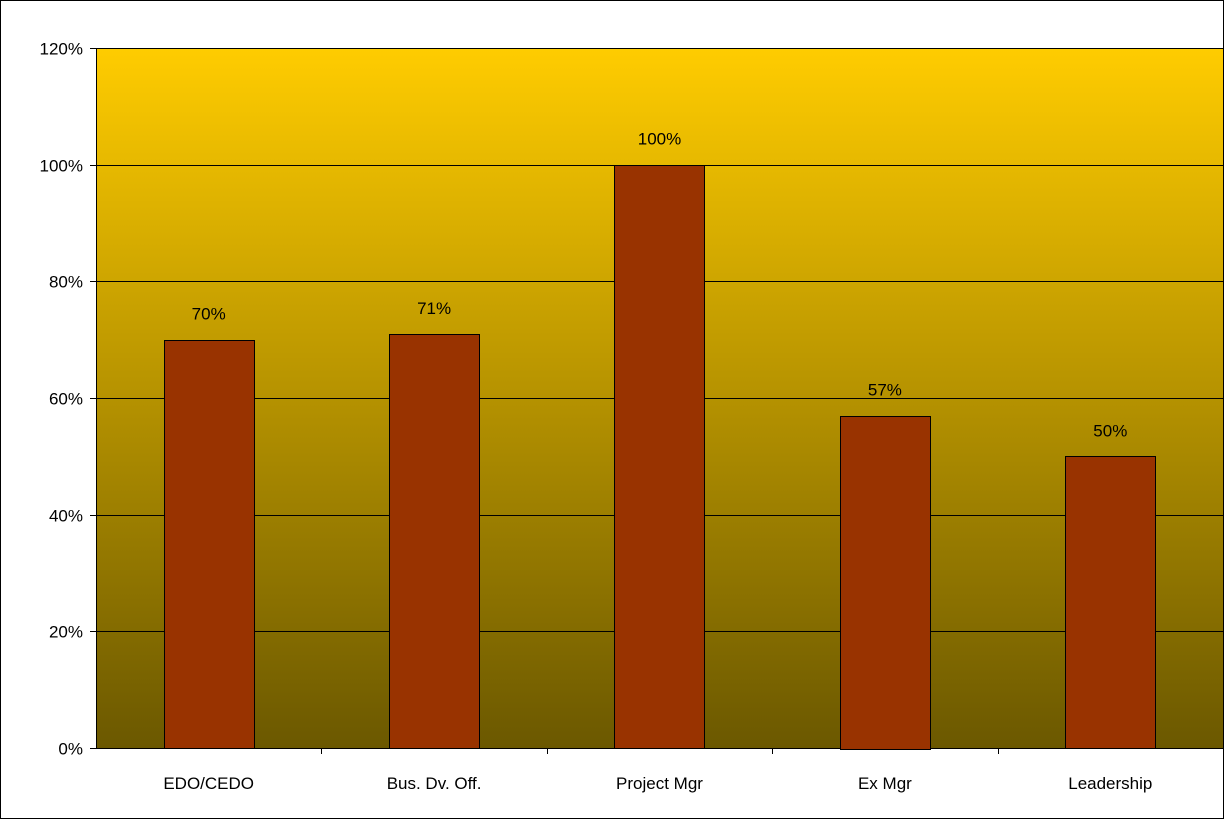 This screenshot has height=820, width=1224. Describe the element at coordinates (66, 516) in the screenshot. I see `y-tick-label: 40%` at that location.